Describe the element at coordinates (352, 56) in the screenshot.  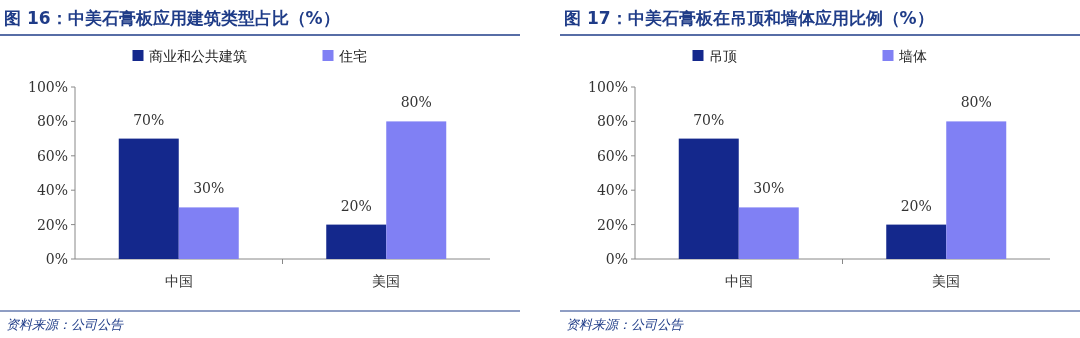
I see `legend-label: 住宅` at that location.